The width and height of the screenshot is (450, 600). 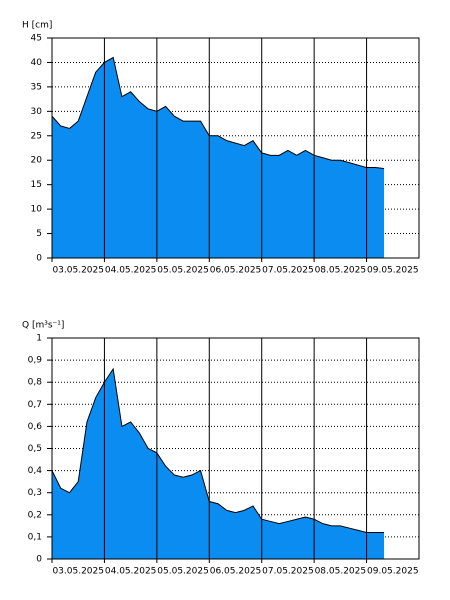 I want to click on y-tick-label: 35, so click(x=36, y=87).